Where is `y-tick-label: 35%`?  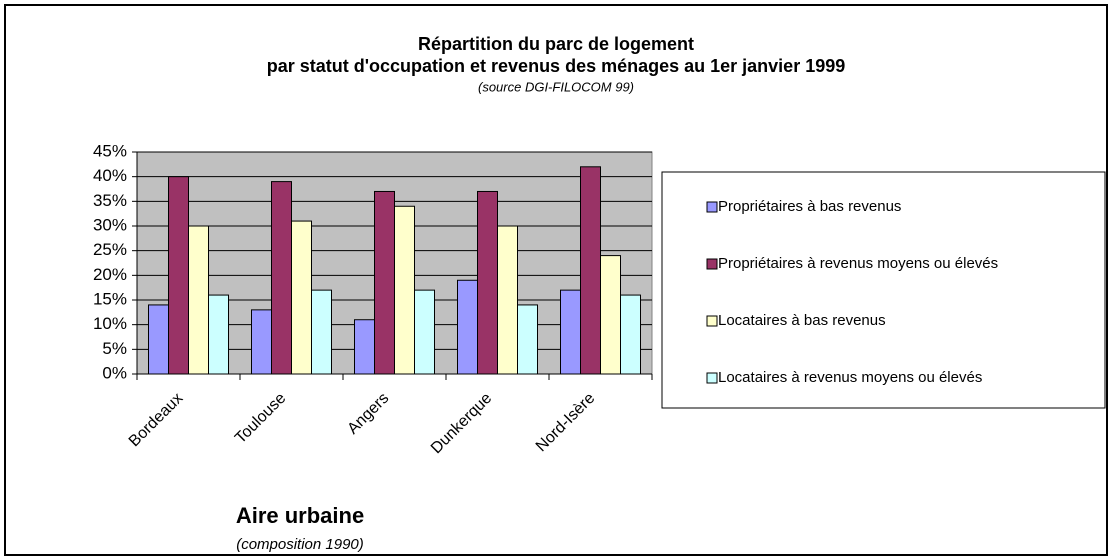 y-tick-label: 35% is located at coordinates (110, 200).